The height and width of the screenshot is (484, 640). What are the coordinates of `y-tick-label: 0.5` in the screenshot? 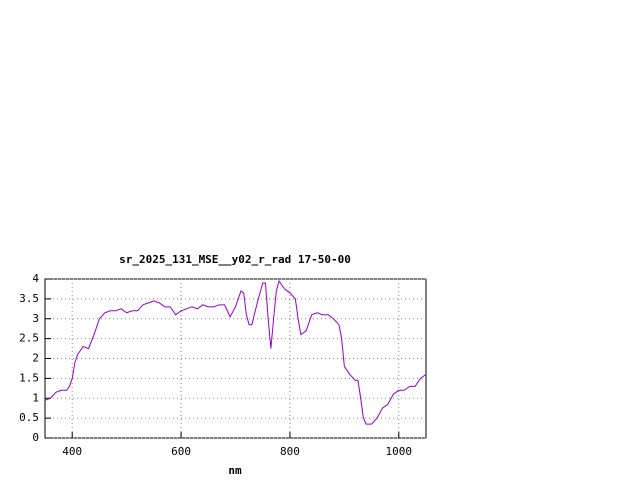 It's located at (29, 417).